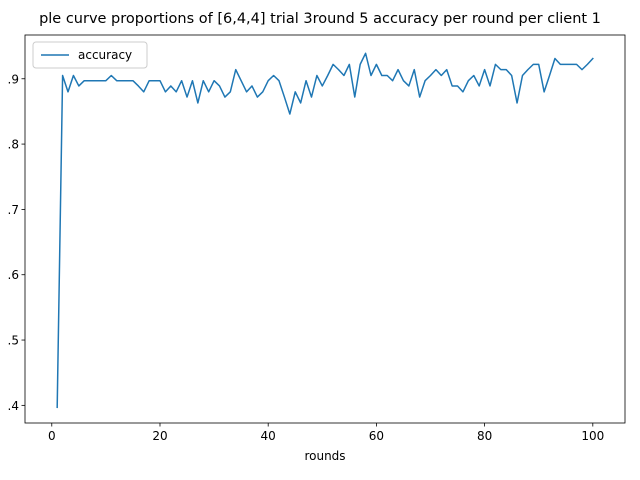 The height and width of the screenshot is (480, 640). What do you see at coordinates (52, 436) in the screenshot?
I see `x-tick-label: 0` at bounding box center [52, 436].